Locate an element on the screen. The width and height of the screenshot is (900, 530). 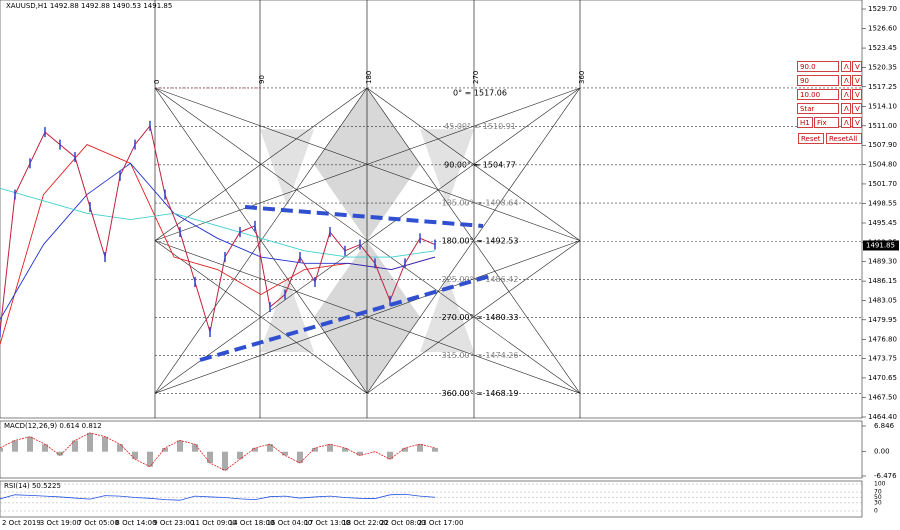
gann-level-label: 45.00° = 1510.91 is located at coordinates (480, 126).